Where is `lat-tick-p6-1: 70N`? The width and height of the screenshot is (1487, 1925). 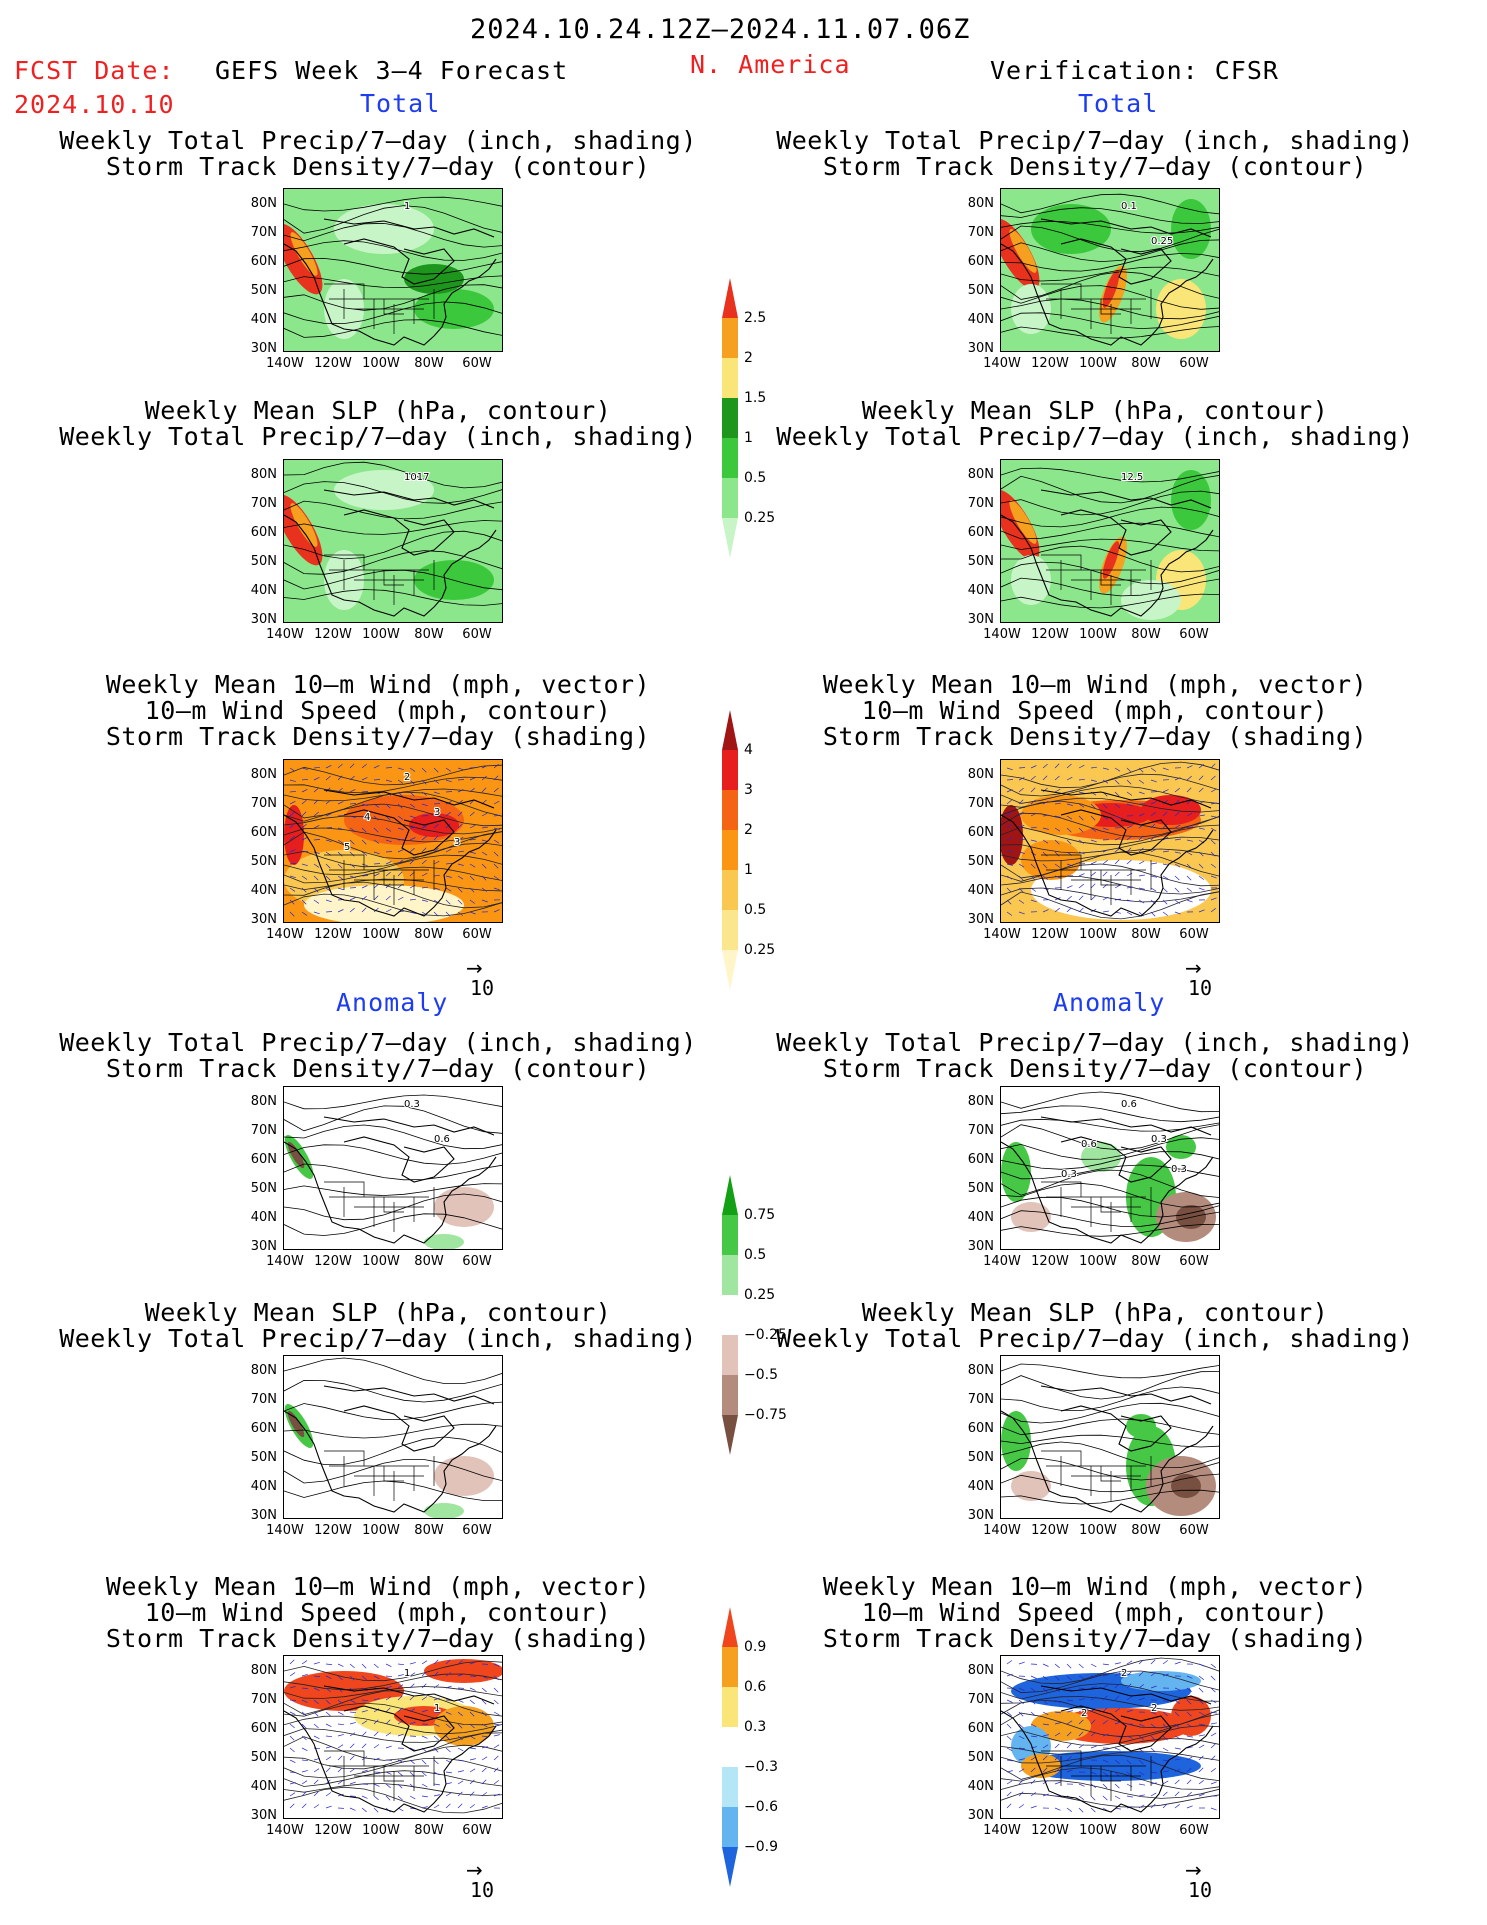 lat-tick-p6-1: 70N is located at coordinates (263, 1699).